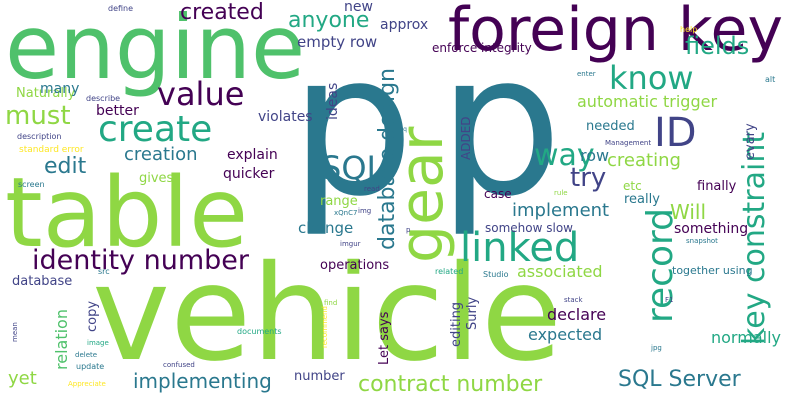 This screenshot has height=400, width=800. I want to click on cloud-word: value, so click(200, 94).